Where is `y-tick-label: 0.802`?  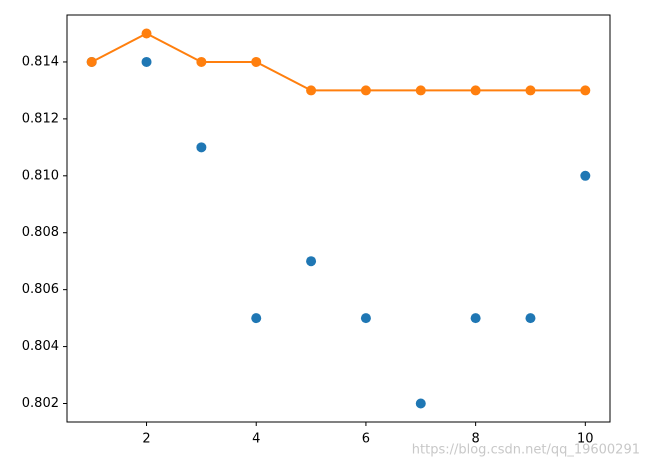
y-tick-label: 0.802 is located at coordinates (40, 403).